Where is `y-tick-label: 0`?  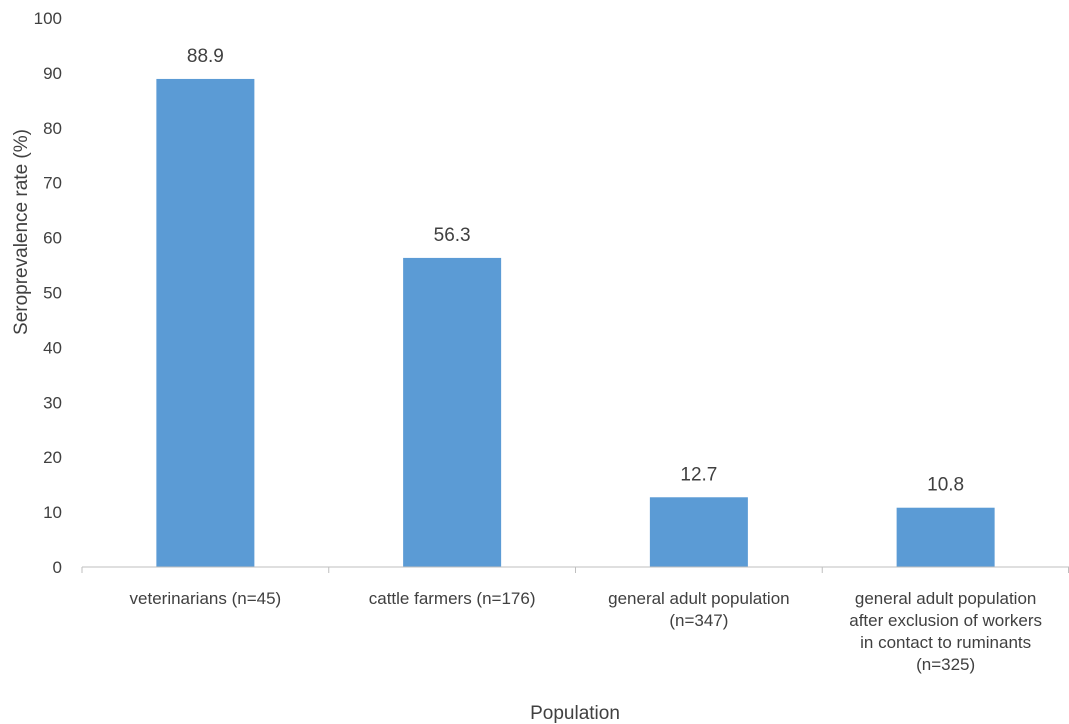
y-tick-label: 0 is located at coordinates (57, 567).